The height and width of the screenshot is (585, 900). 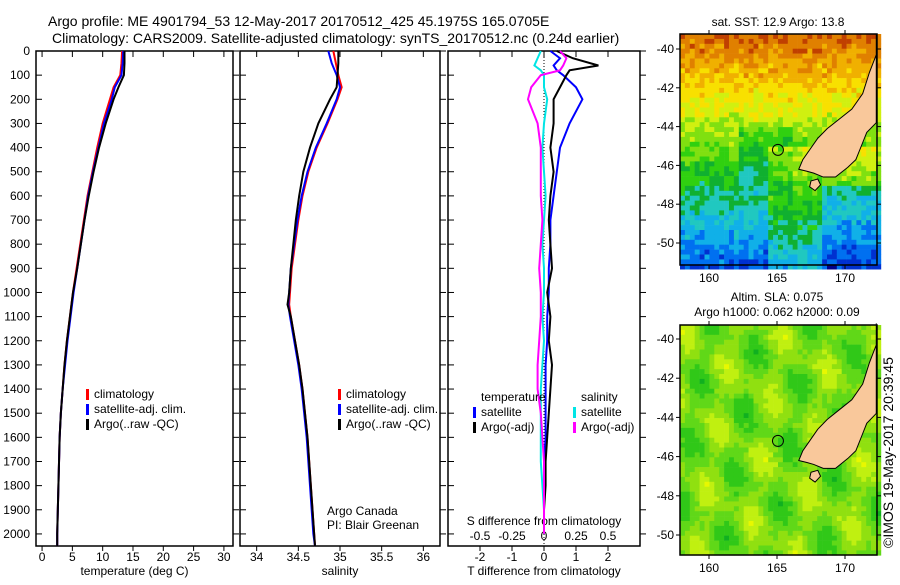 What do you see at coordinates (339, 409) in the screenshot?
I see `legend-swatch` at bounding box center [339, 409].